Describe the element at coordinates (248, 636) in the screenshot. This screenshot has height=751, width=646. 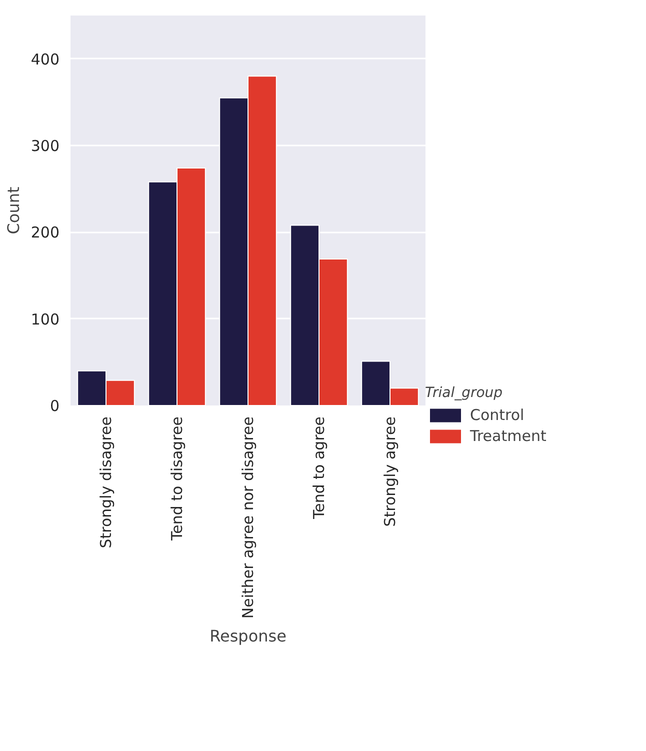
I see `x-axis-title: Response` at that location.